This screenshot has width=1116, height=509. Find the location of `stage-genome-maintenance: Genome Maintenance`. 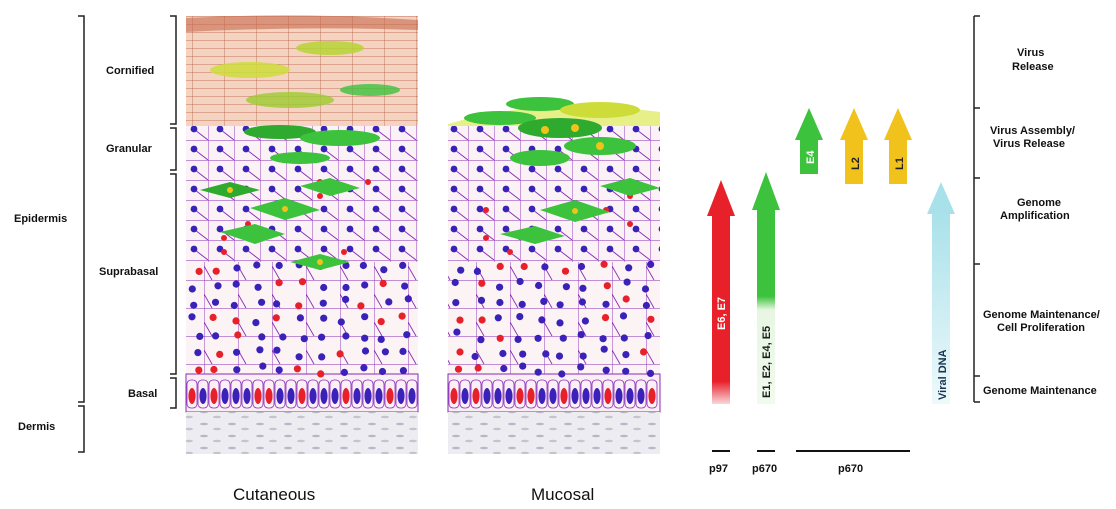

stage-genome-maintenance: Genome Maintenance is located at coordinates (1040, 391).